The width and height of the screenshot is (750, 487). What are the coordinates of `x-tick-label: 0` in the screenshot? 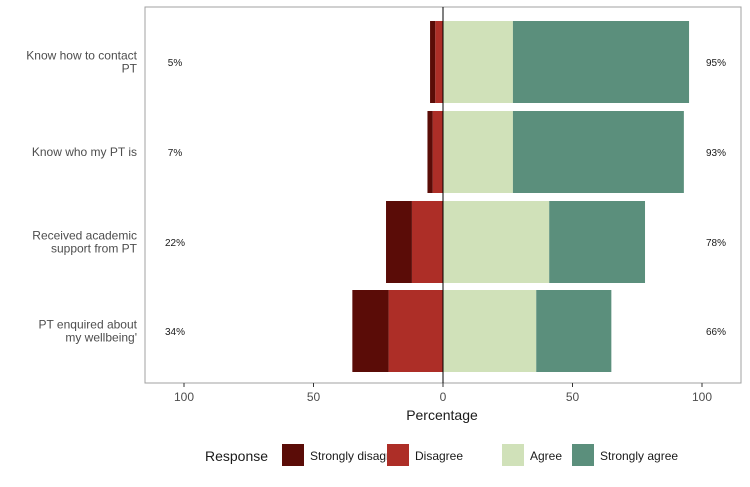 It's located at (443, 397).